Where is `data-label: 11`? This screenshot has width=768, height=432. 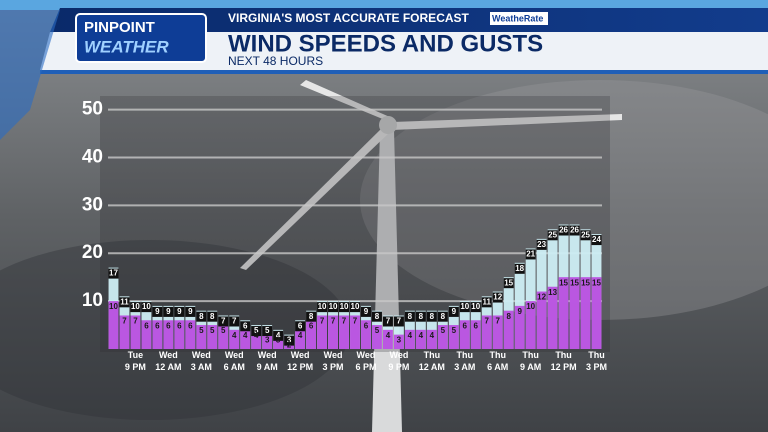
data-label: 11 is located at coordinates (124, 301).